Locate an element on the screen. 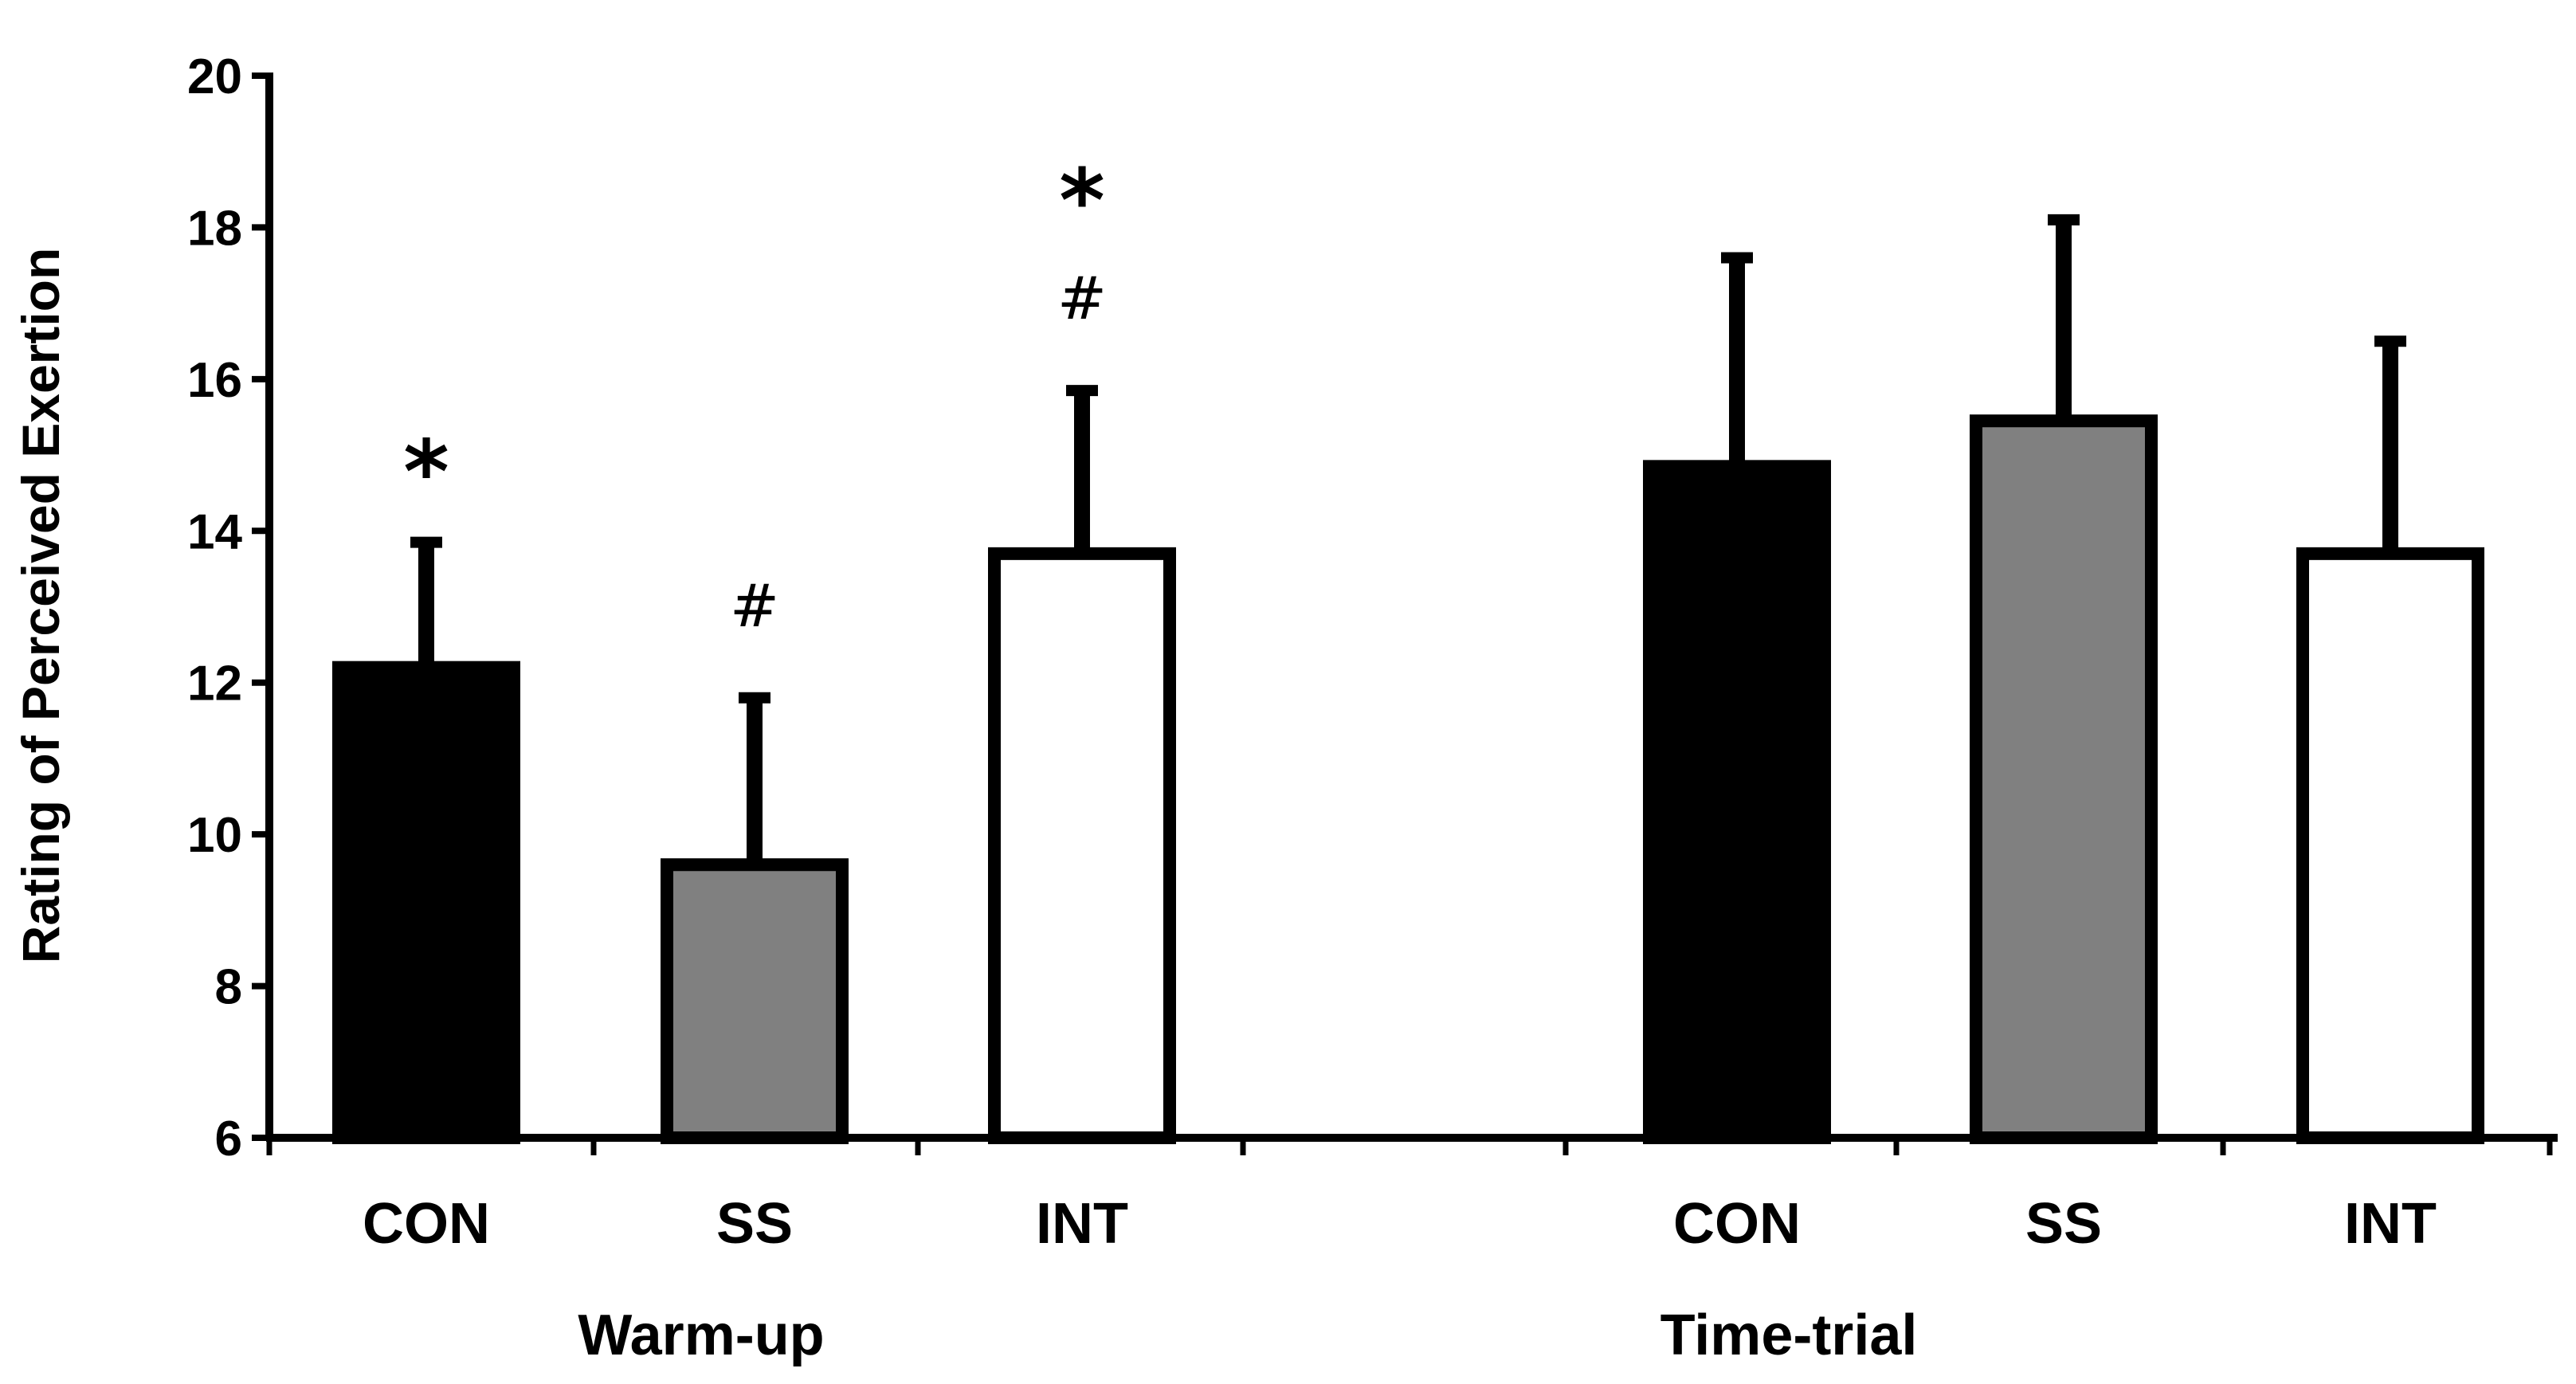 This screenshot has height=1384, width=2576. bar-time-trial-ss is located at coordinates (2064, 779).